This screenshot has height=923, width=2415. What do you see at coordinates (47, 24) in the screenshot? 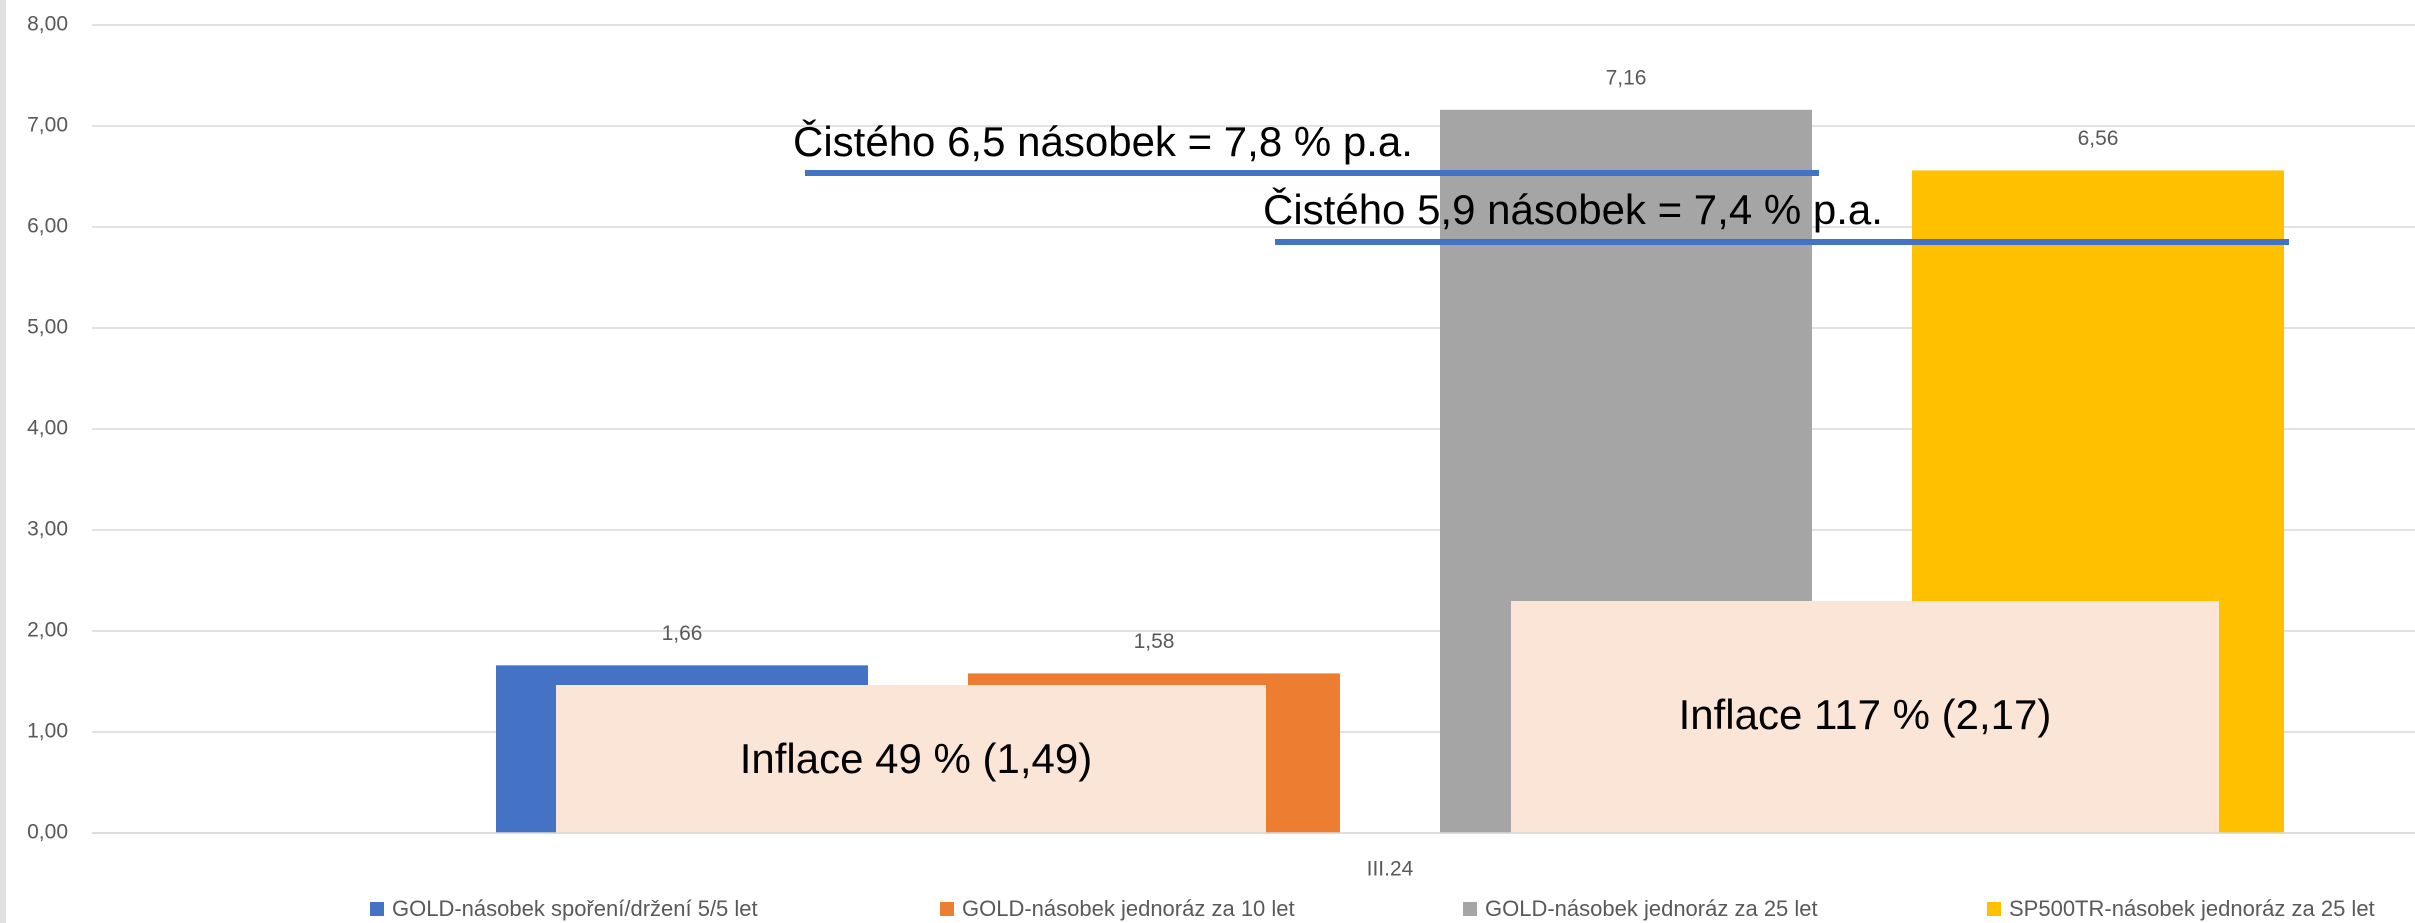
I see `y-tick-label: 8,00` at bounding box center [47, 24].